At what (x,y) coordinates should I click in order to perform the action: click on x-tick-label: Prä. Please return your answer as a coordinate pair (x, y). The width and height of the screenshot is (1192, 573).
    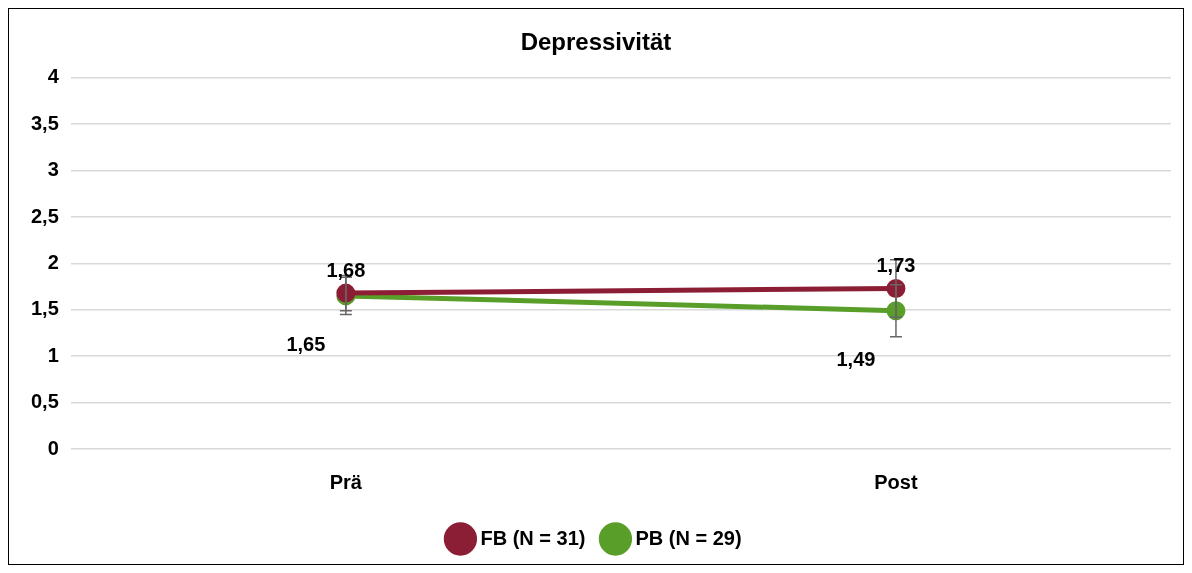
    Looking at the image, I should click on (346, 481).